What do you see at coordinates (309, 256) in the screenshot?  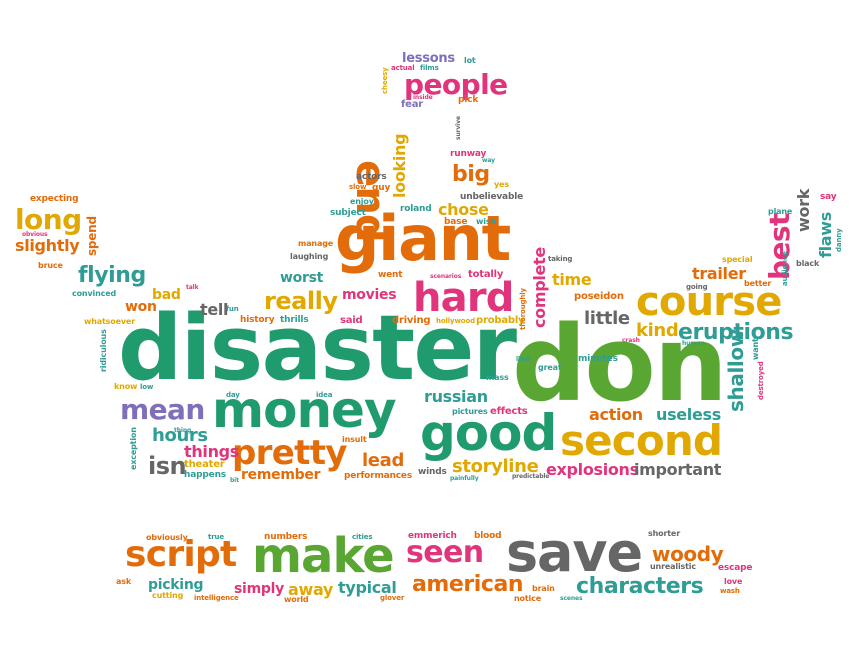 I see `word-laughing: laughing` at bounding box center [309, 256].